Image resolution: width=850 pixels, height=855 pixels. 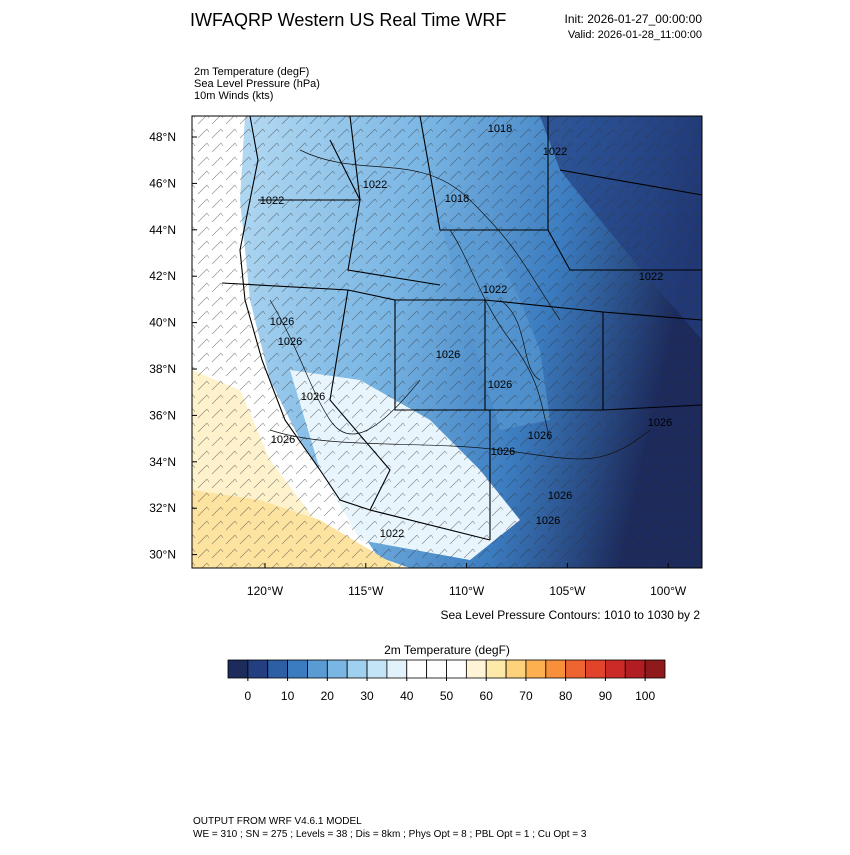 I want to click on footer-line: OUTPUT FROM WRF V4.6.1 MODEL, so click(x=277, y=821).